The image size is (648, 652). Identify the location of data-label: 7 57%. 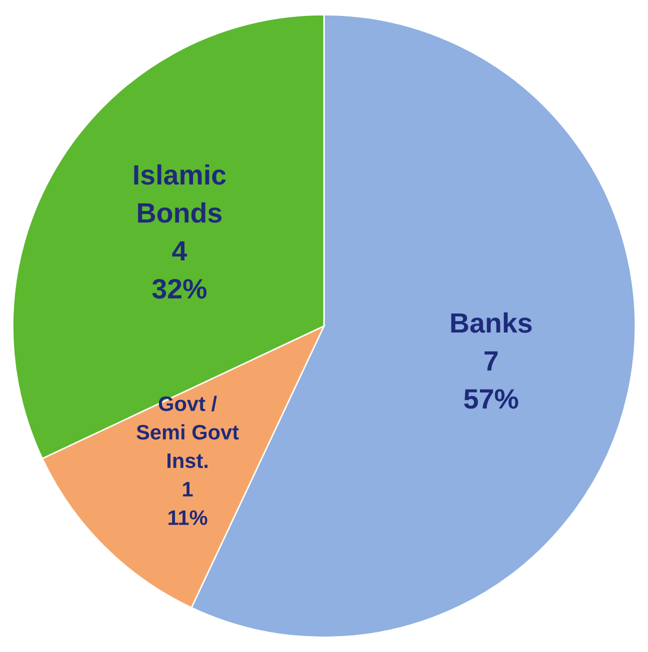
(491, 380).